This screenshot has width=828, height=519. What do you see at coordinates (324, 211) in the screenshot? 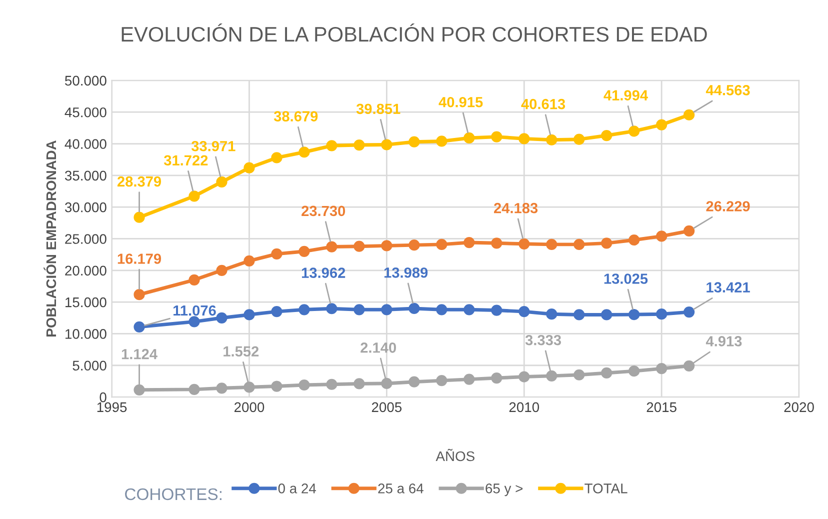
I see `data-label: 23.730` at bounding box center [324, 211].